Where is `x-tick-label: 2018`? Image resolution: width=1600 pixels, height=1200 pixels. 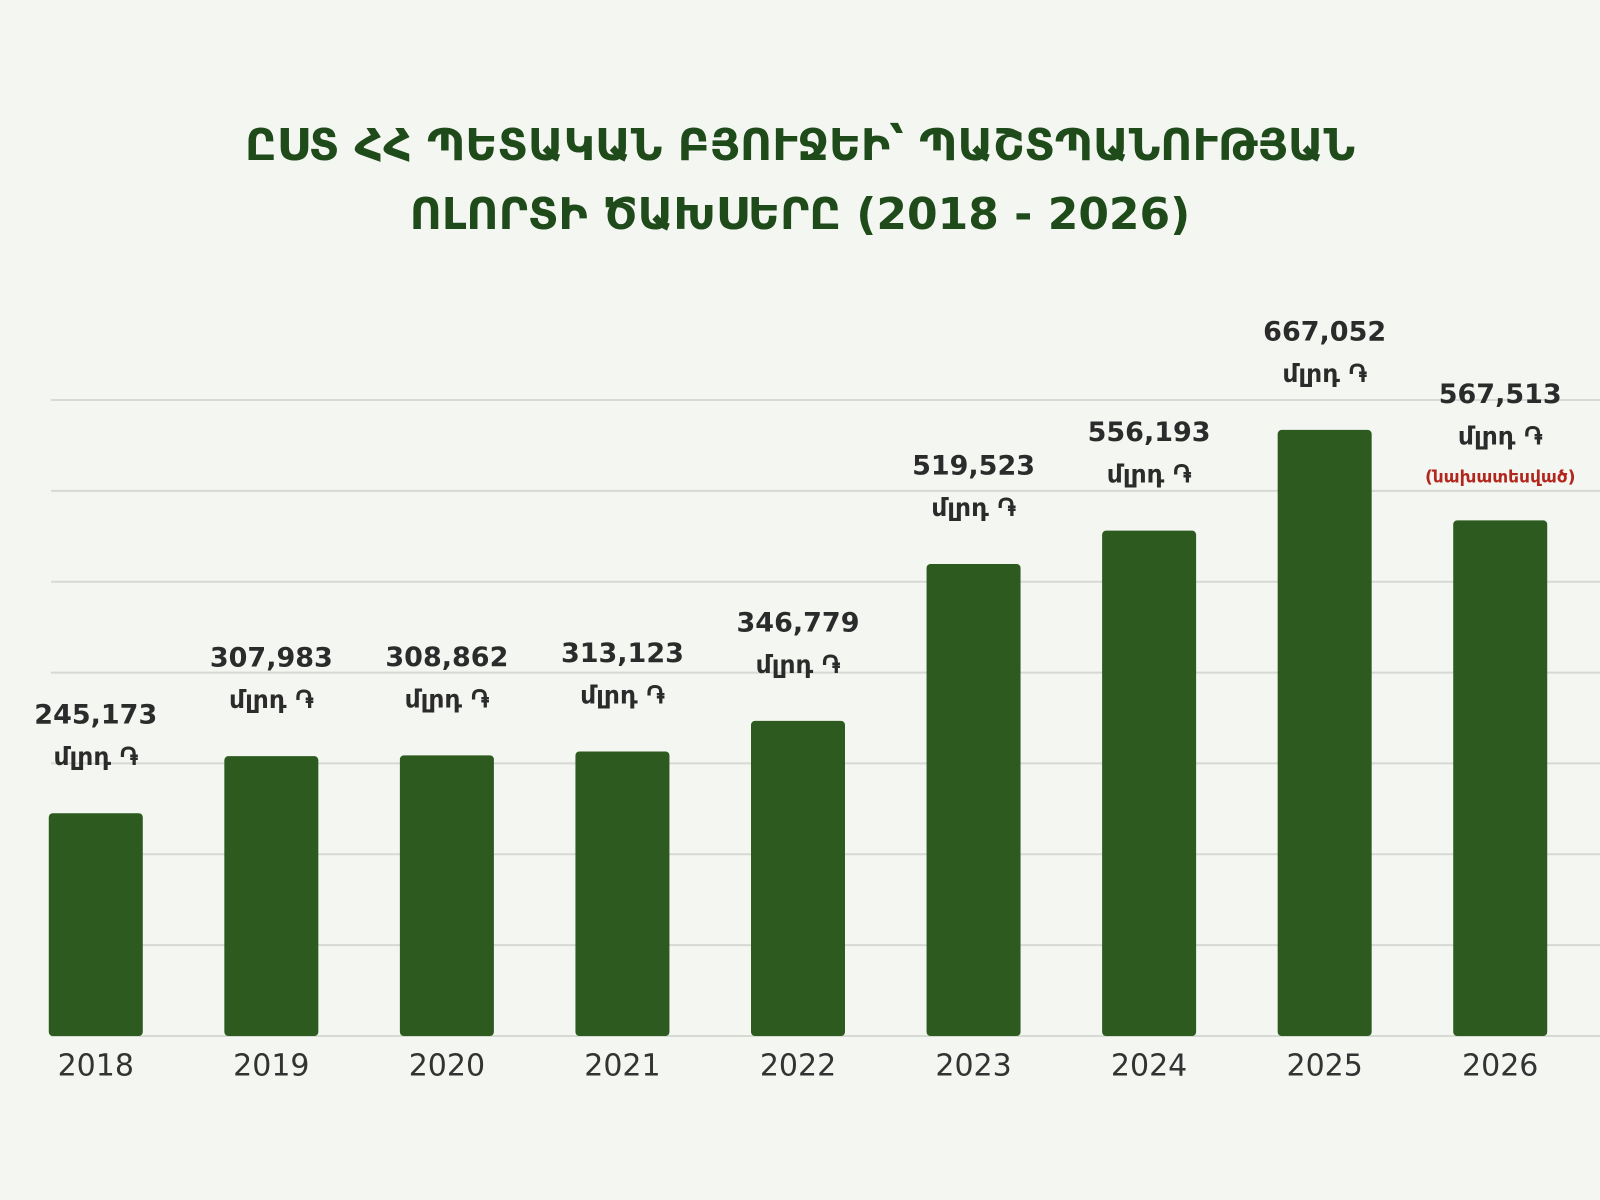 x-tick-label: 2018 is located at coordinates (96, 1066).